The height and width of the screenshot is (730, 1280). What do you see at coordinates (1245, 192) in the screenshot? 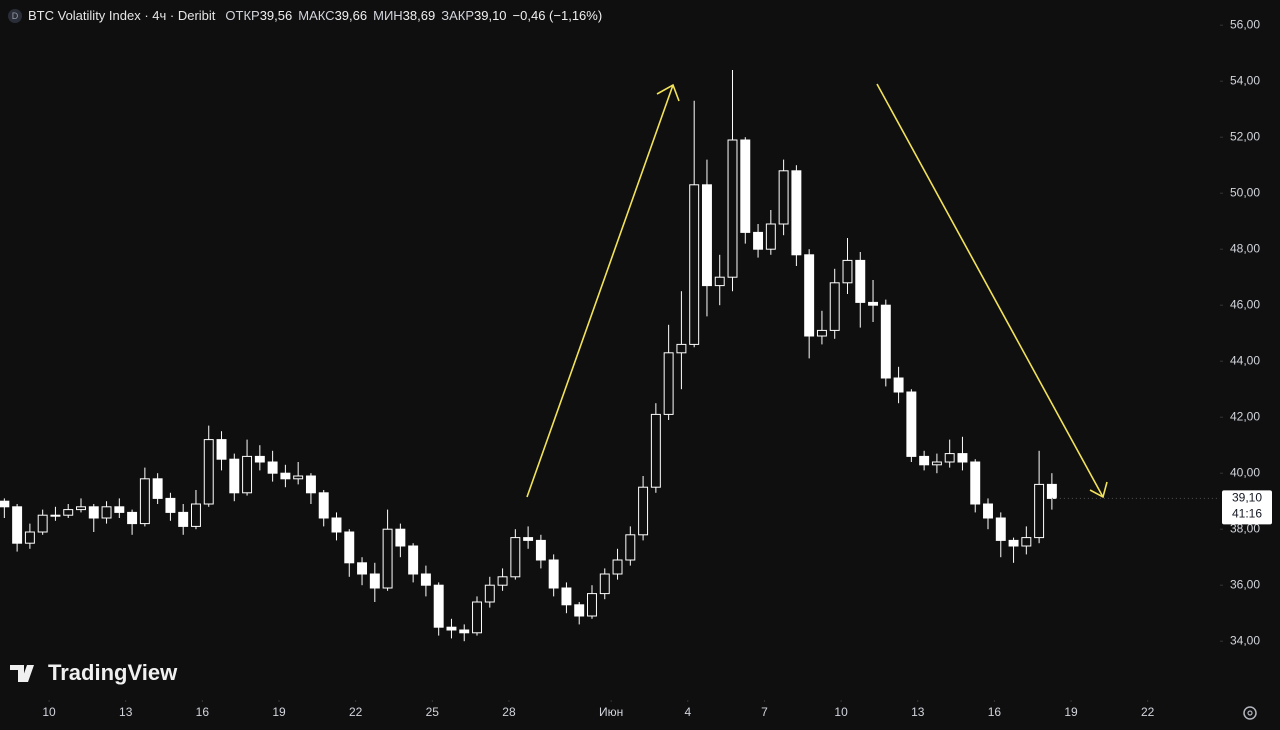
I see `y-tick-label: 50,00` at bounding box center [1245, 192].